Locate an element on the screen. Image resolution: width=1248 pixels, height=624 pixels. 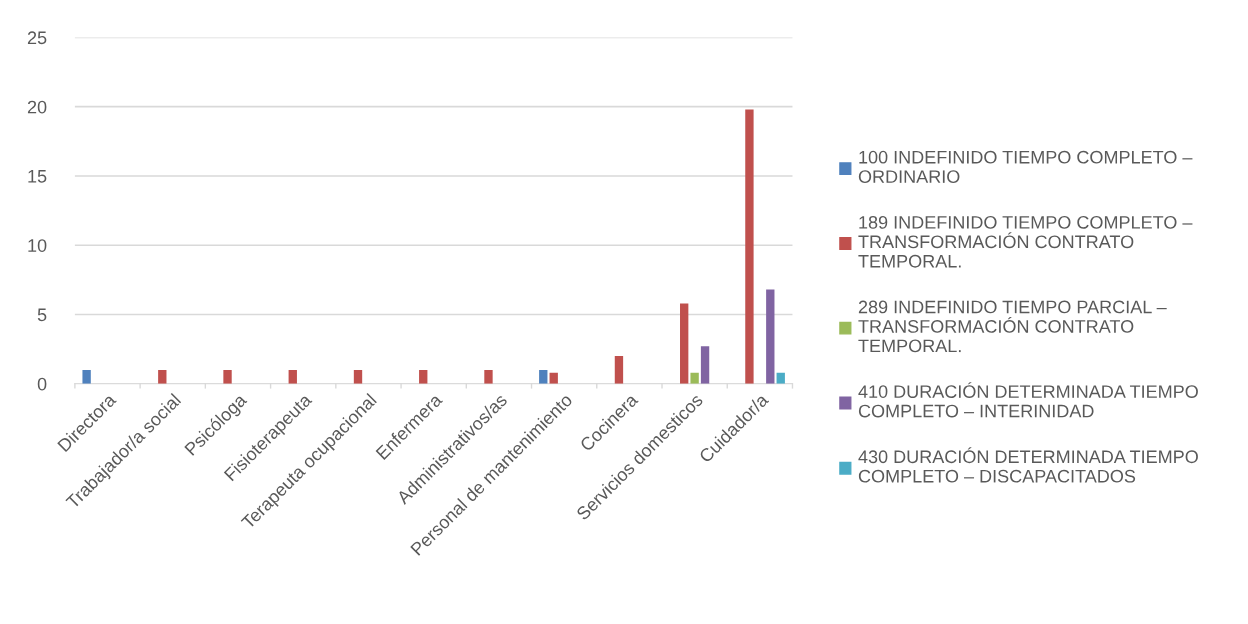
legend-label: 410 DURACIÓN DETERMINADA TIEMPO COMPLETO – INTERINIDAD is located at coordinates (1028, 400).